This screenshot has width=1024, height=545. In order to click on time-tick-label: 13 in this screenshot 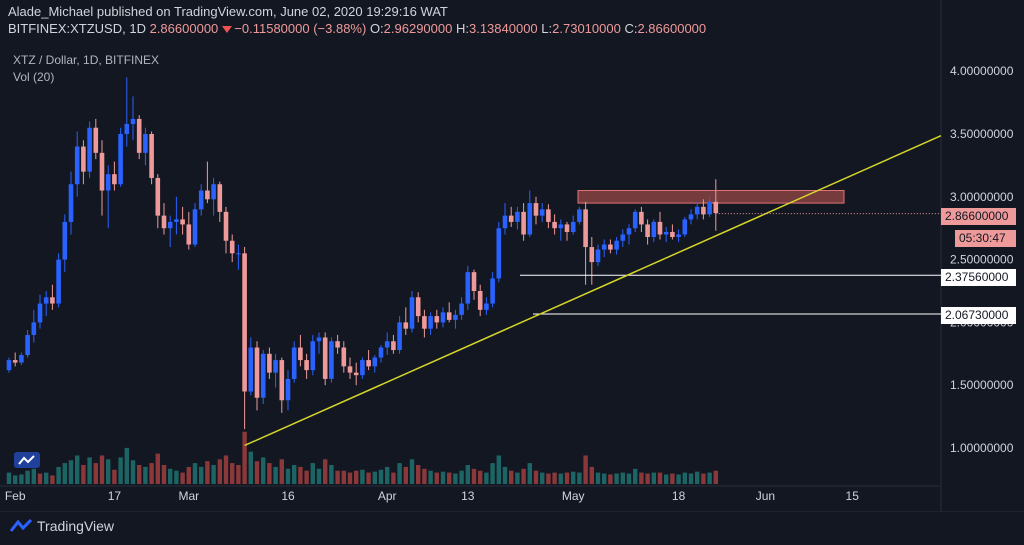, I will do `click(468, 496)`.